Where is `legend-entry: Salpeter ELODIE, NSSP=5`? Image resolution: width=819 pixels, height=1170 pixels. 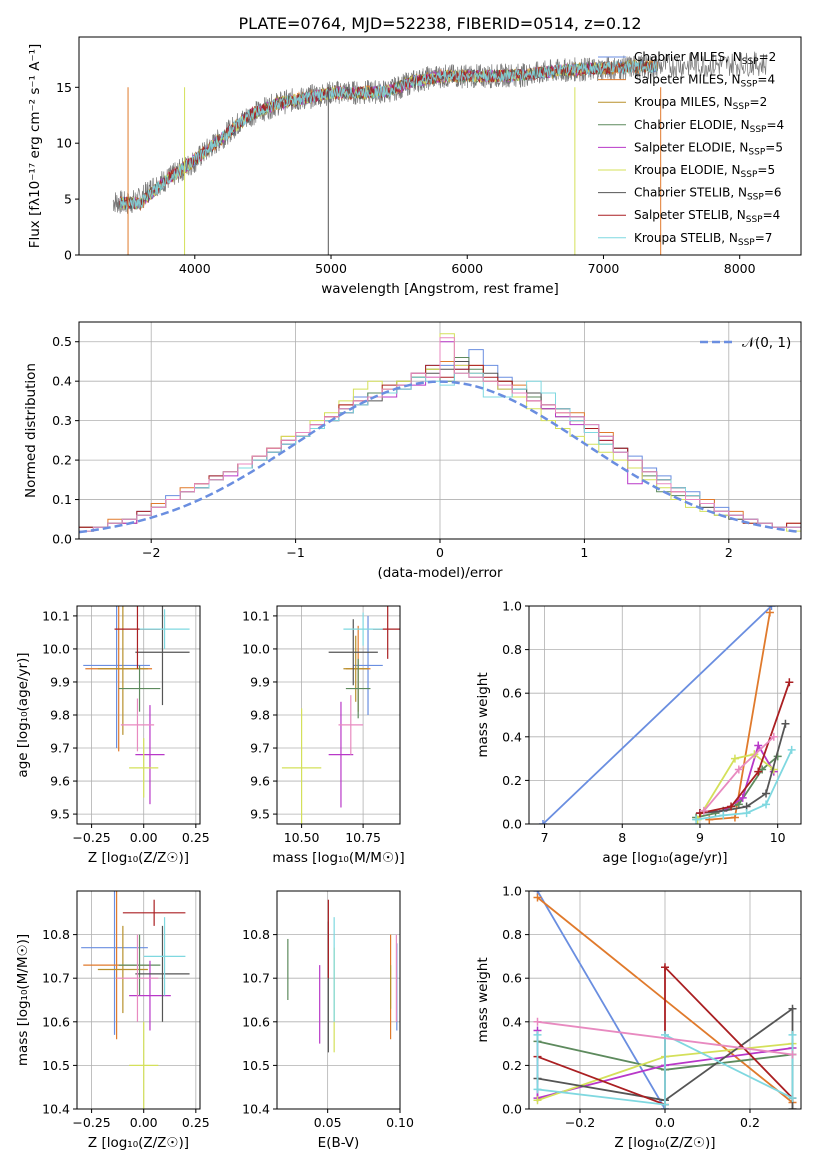
legend-entry: Salpeter ELODIE, NSSP=5 is located at coordinates (708, 148).